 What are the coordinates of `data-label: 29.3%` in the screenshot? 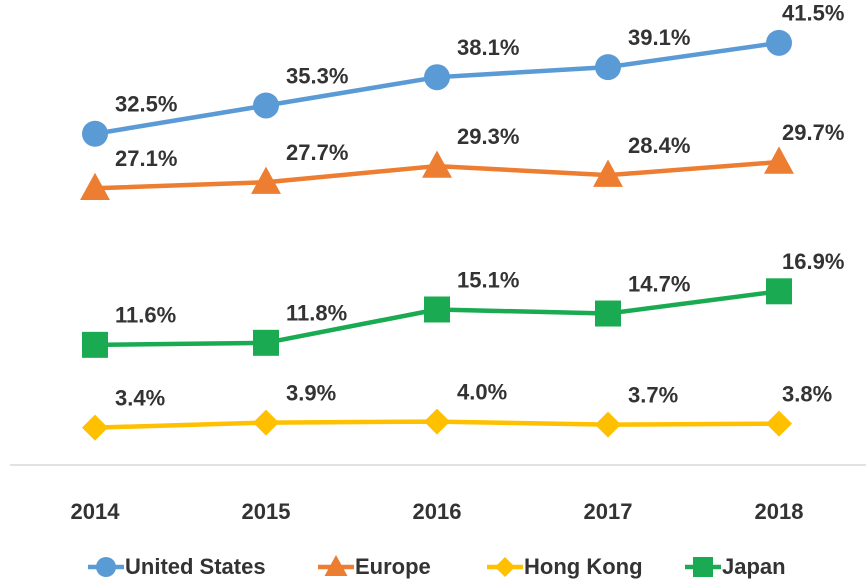 It's located at (488, 136).